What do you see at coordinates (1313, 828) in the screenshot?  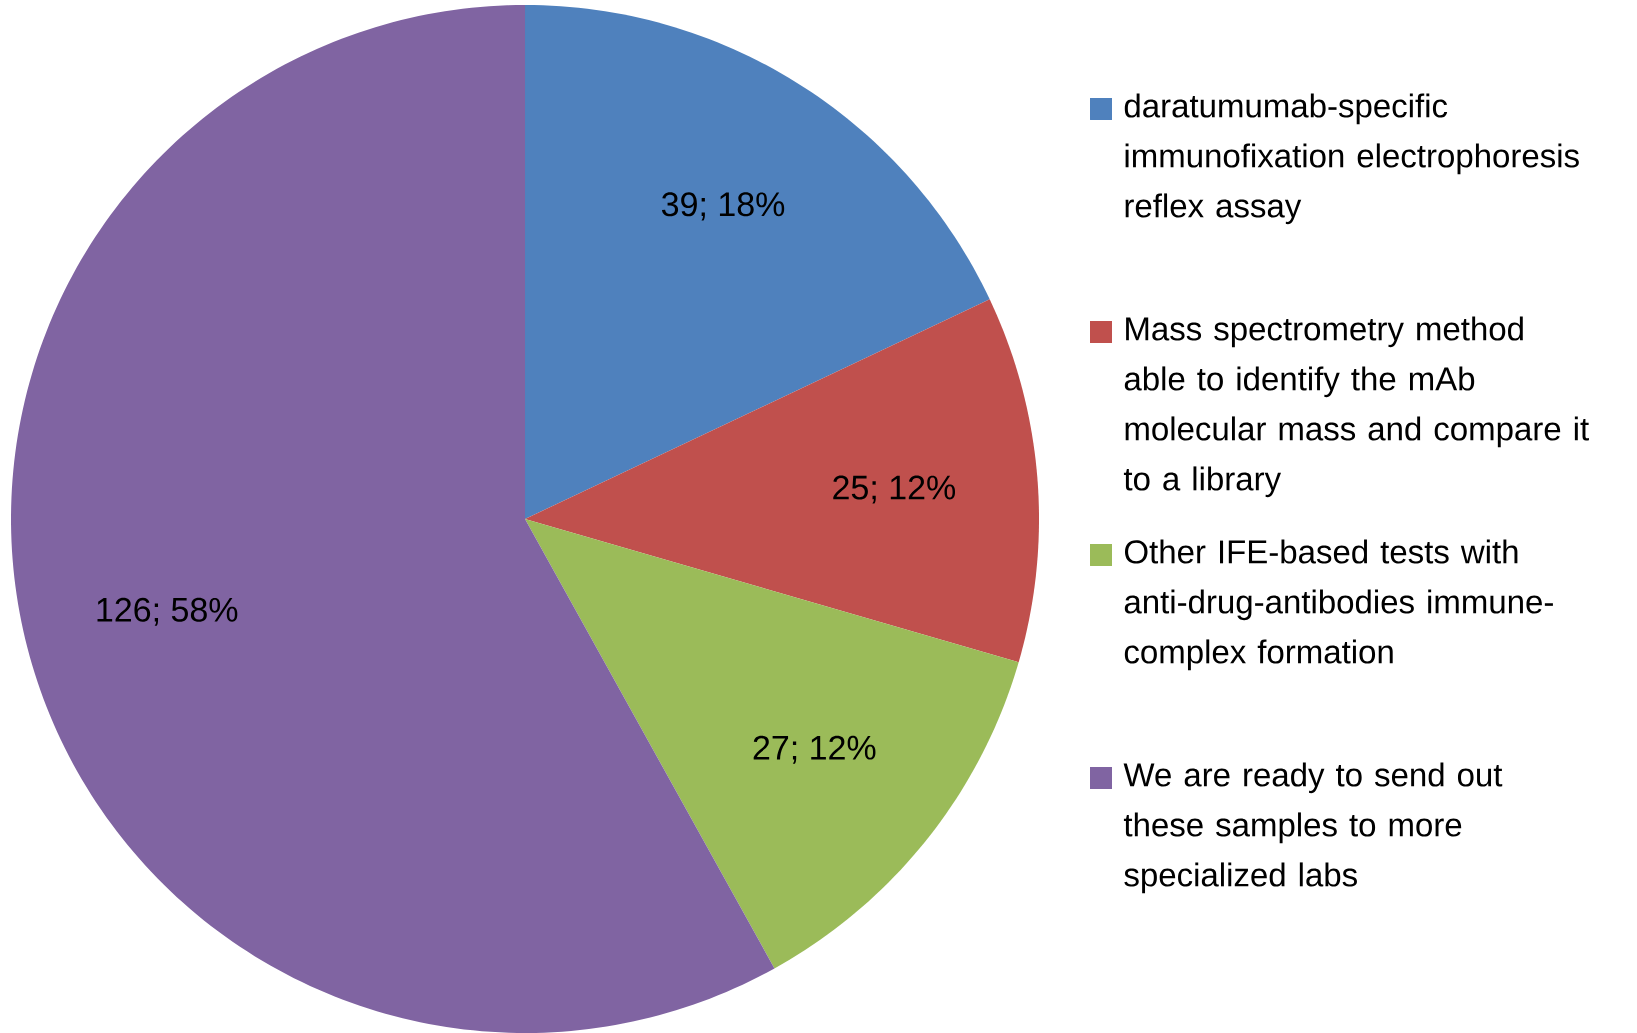 I see `legend-label: We are ready to send out these samples to more specialized labs` at bounding box center [1313, 828].